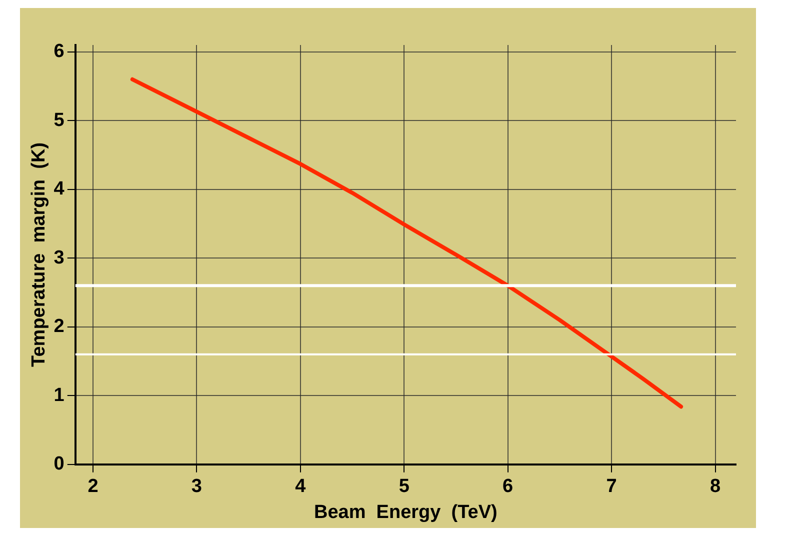  I want to click on x-tick-label: 3, so click(196, 487).